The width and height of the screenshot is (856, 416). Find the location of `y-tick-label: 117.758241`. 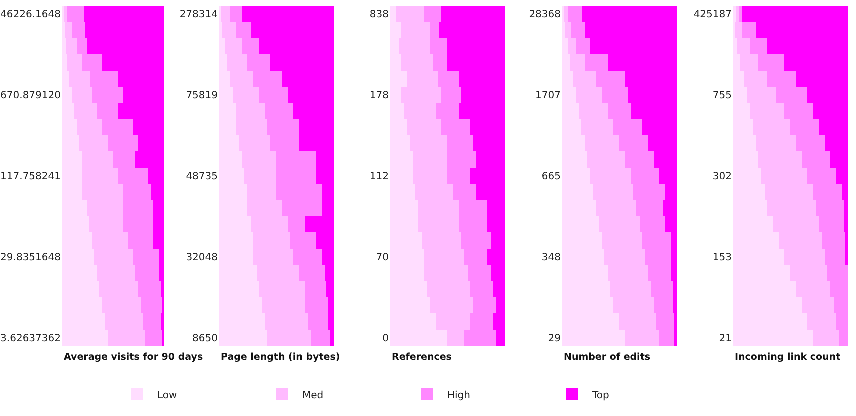

y-tick-label: 117.758241 is located at coordinates (30, 177).